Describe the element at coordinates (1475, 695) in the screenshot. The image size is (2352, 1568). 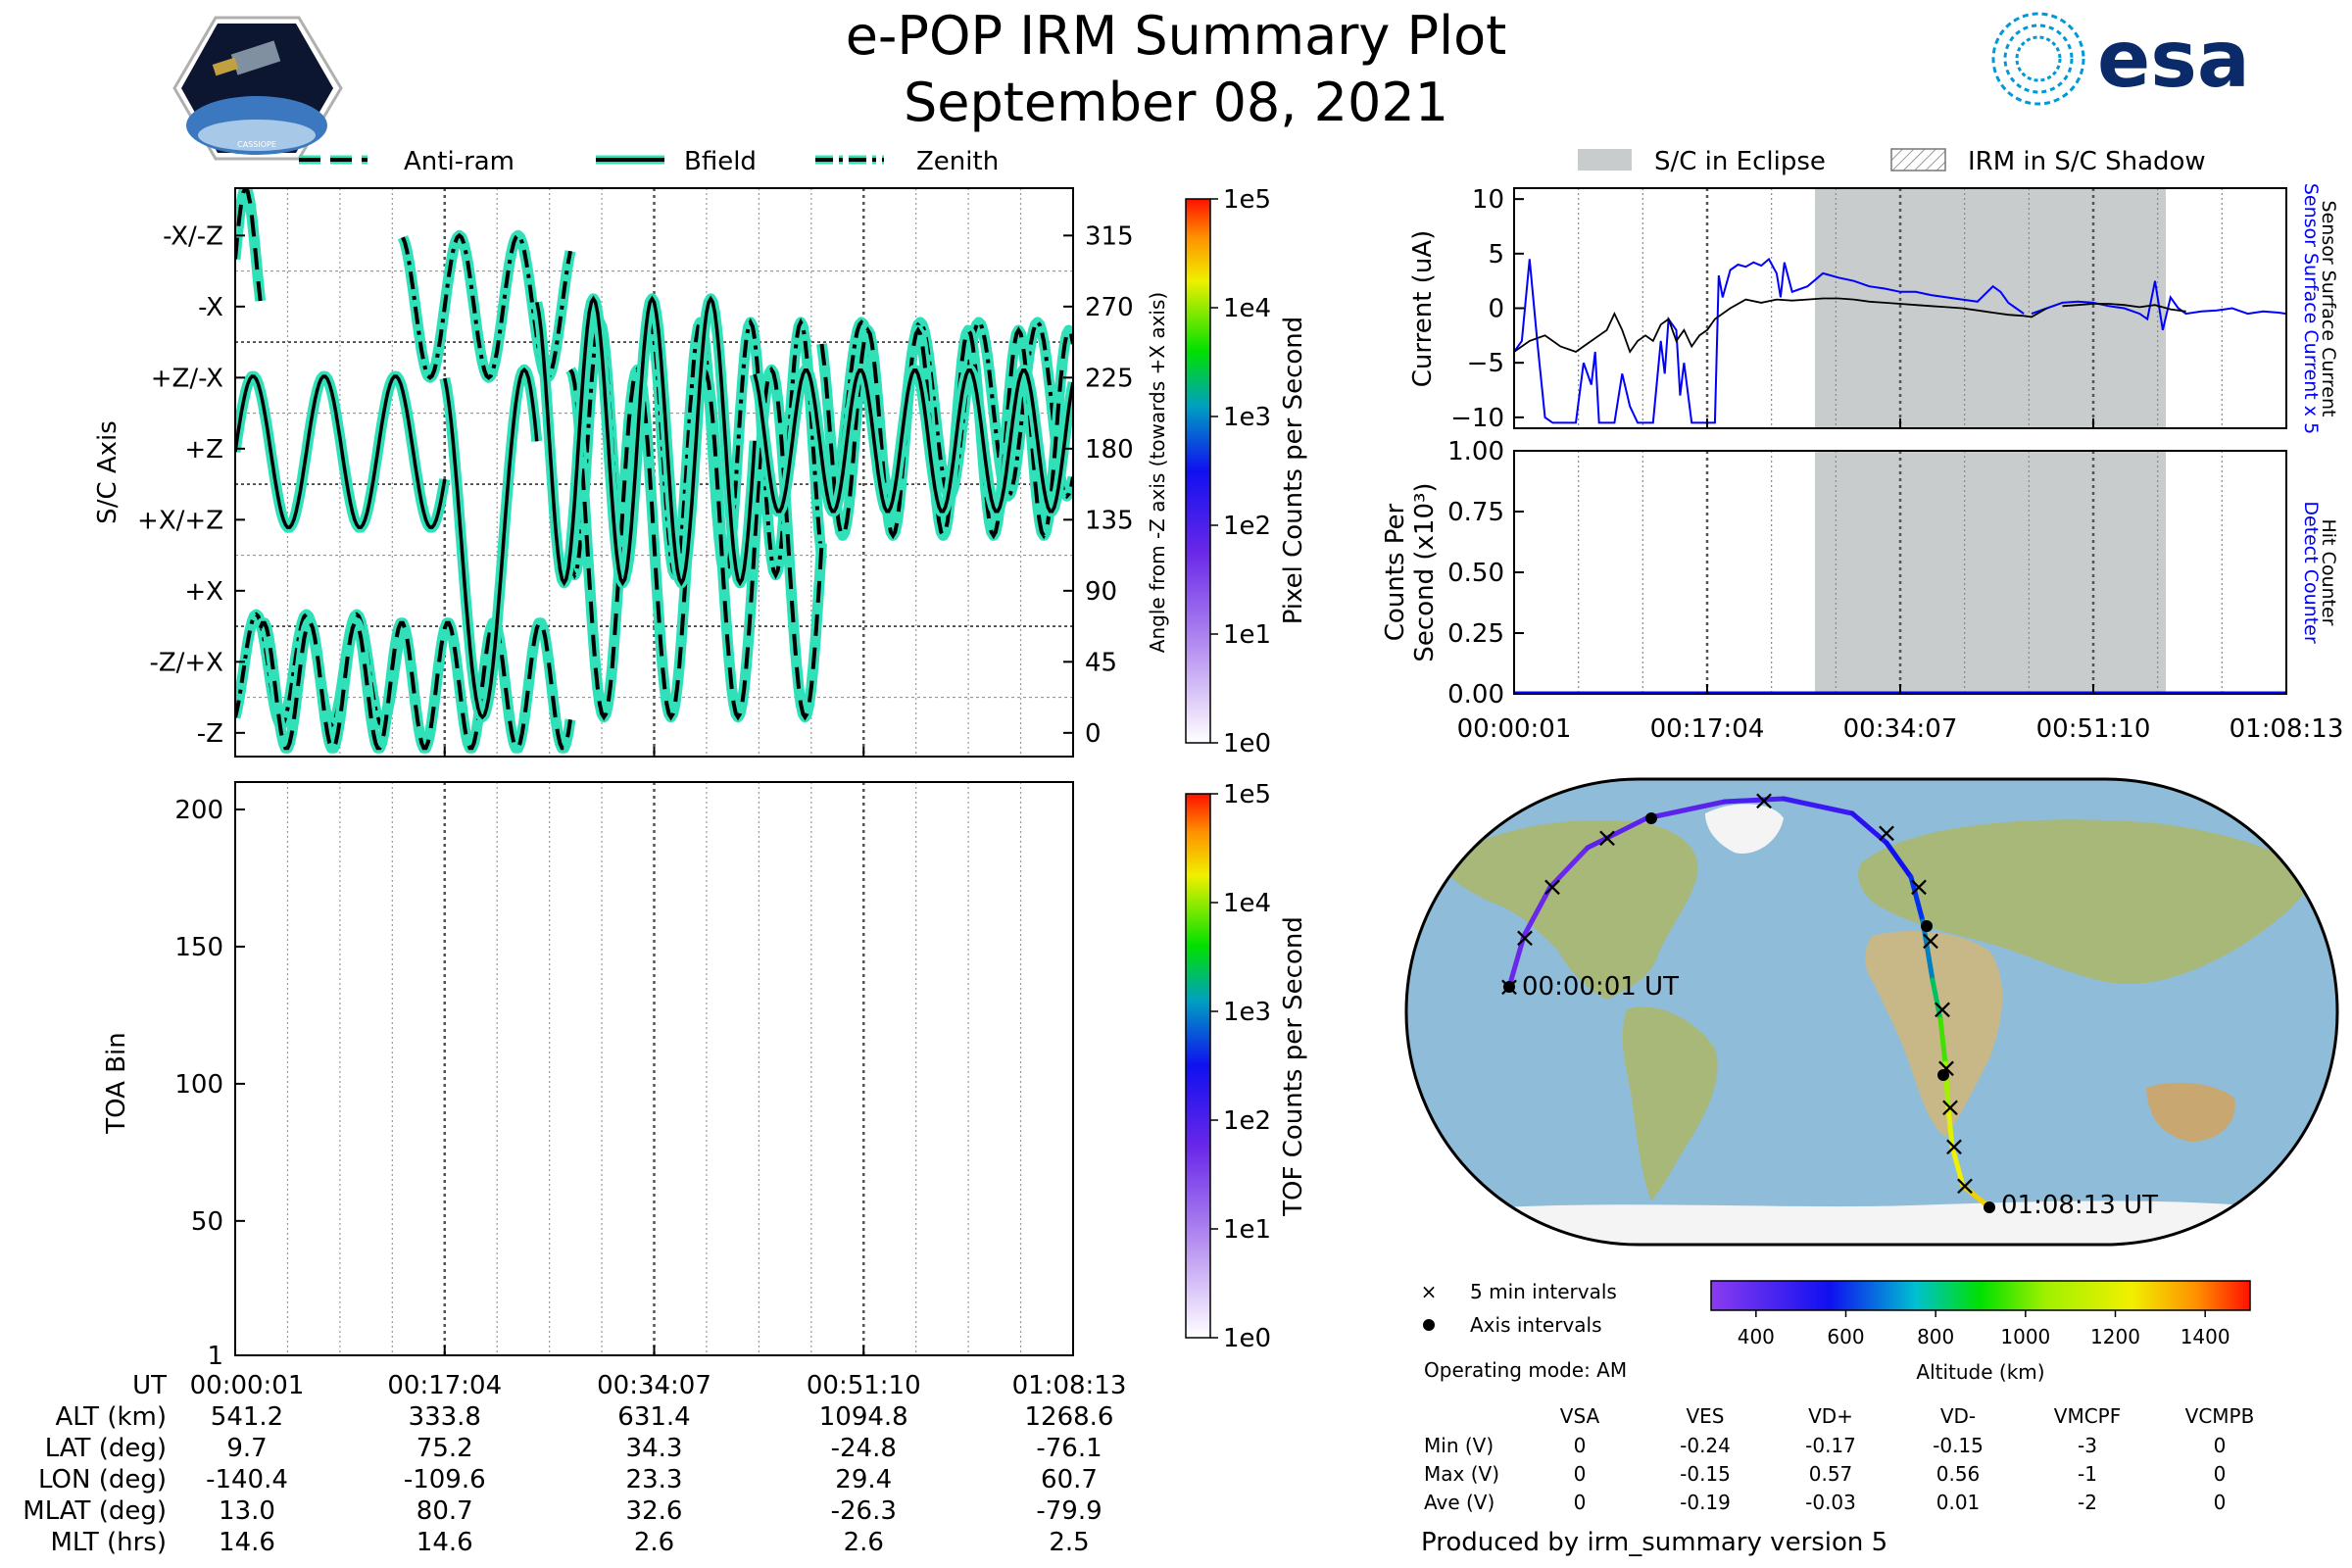
I see `counts-tick: 0.00` at that location.